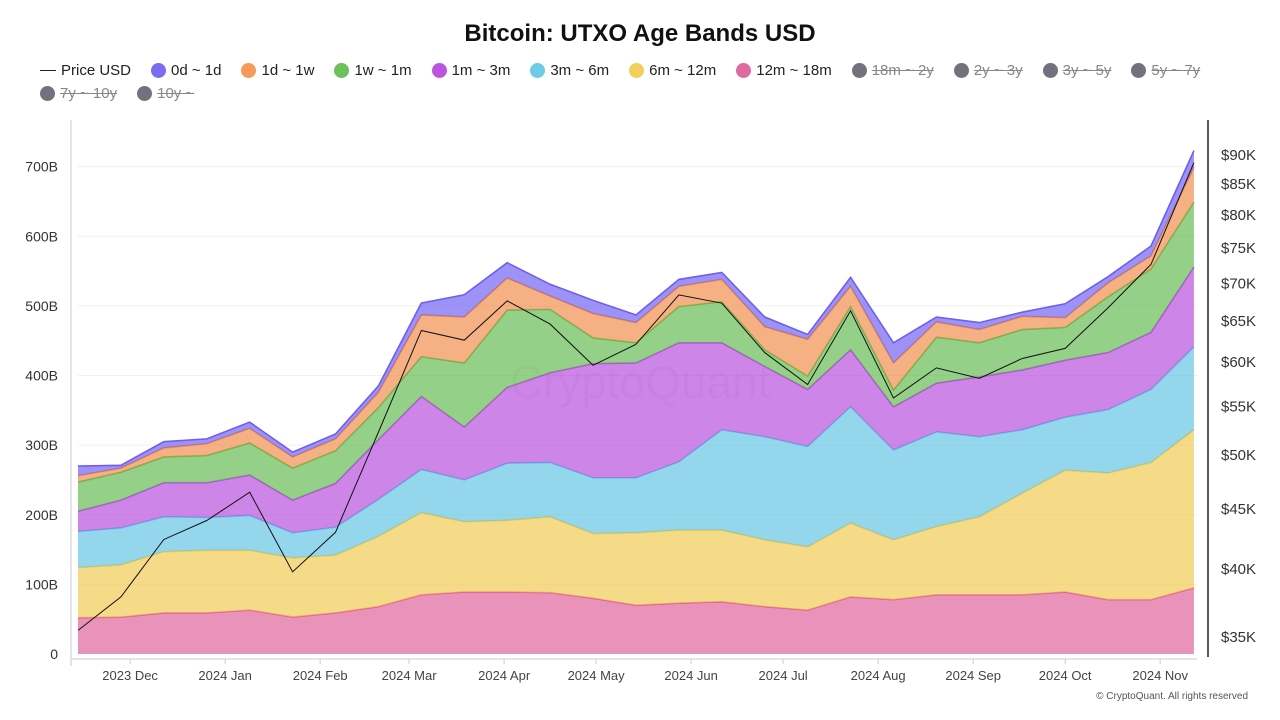 This screenshot has height=720, width=1280. I want to click on y-right-tick-label: $50K, so click(1238, 455).